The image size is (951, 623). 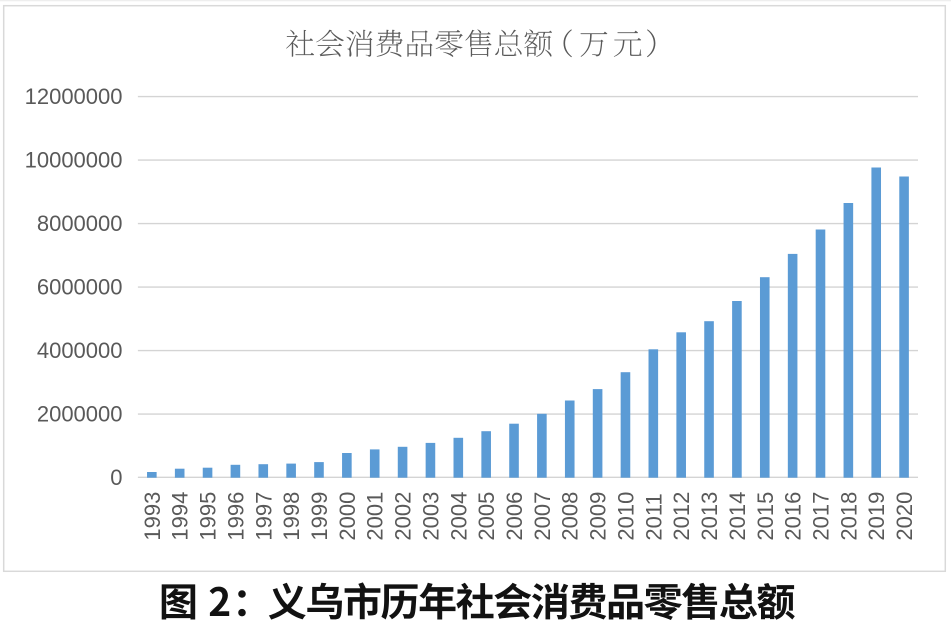 I want to click on svg-text: 2000000, so click(x=80, y=414).